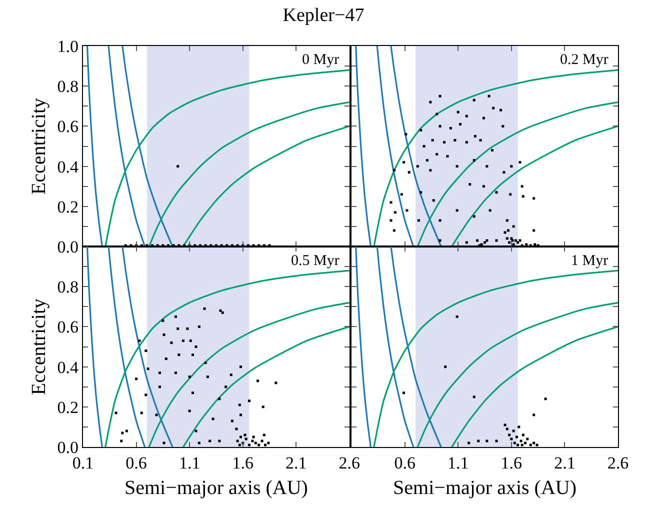  What do you see at coordinates (321, 60) in the screenshot?
I see `annotation: 0 Myr` at bounding box center [321, 60].